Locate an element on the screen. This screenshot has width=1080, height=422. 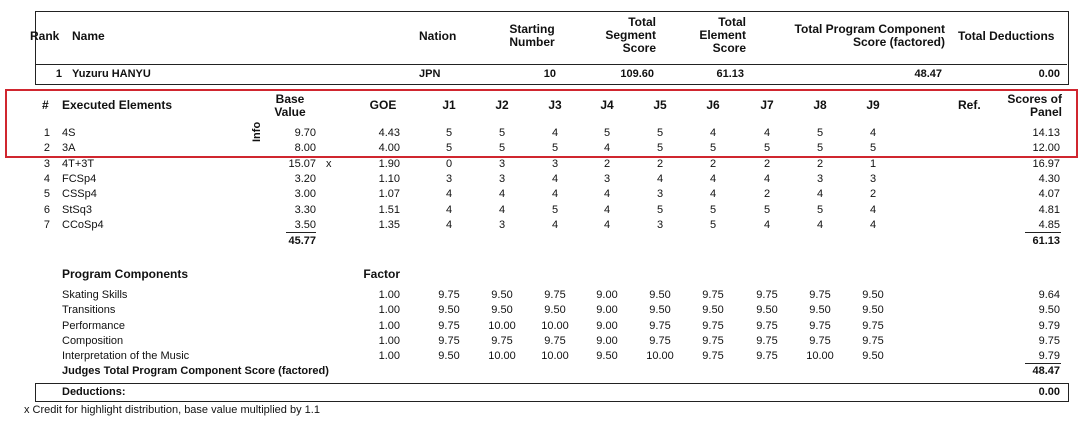
skater-total-segment-score: 109.60 is located at coordinates (637, 74).